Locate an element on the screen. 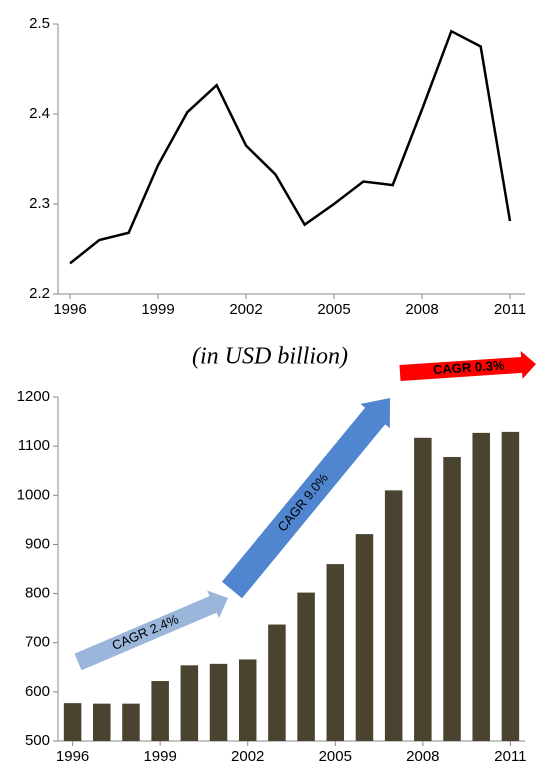  y-tick-label: 2.2 is located at coordinates (39, 293).